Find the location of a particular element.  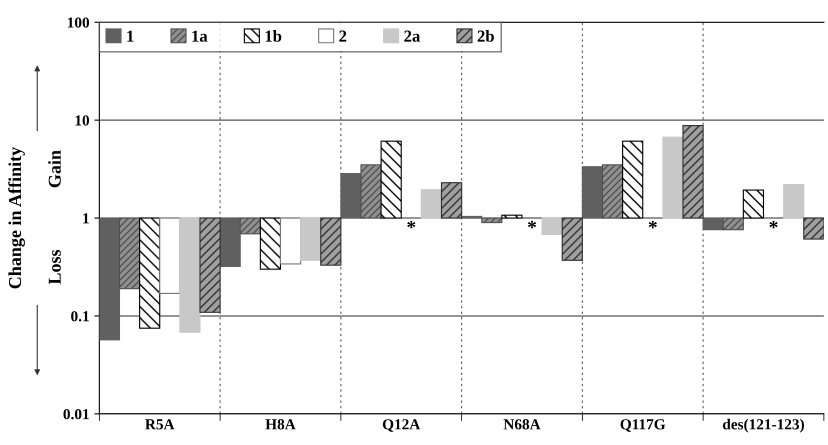

legend-label: 2b is located at coordinates (486, 36).